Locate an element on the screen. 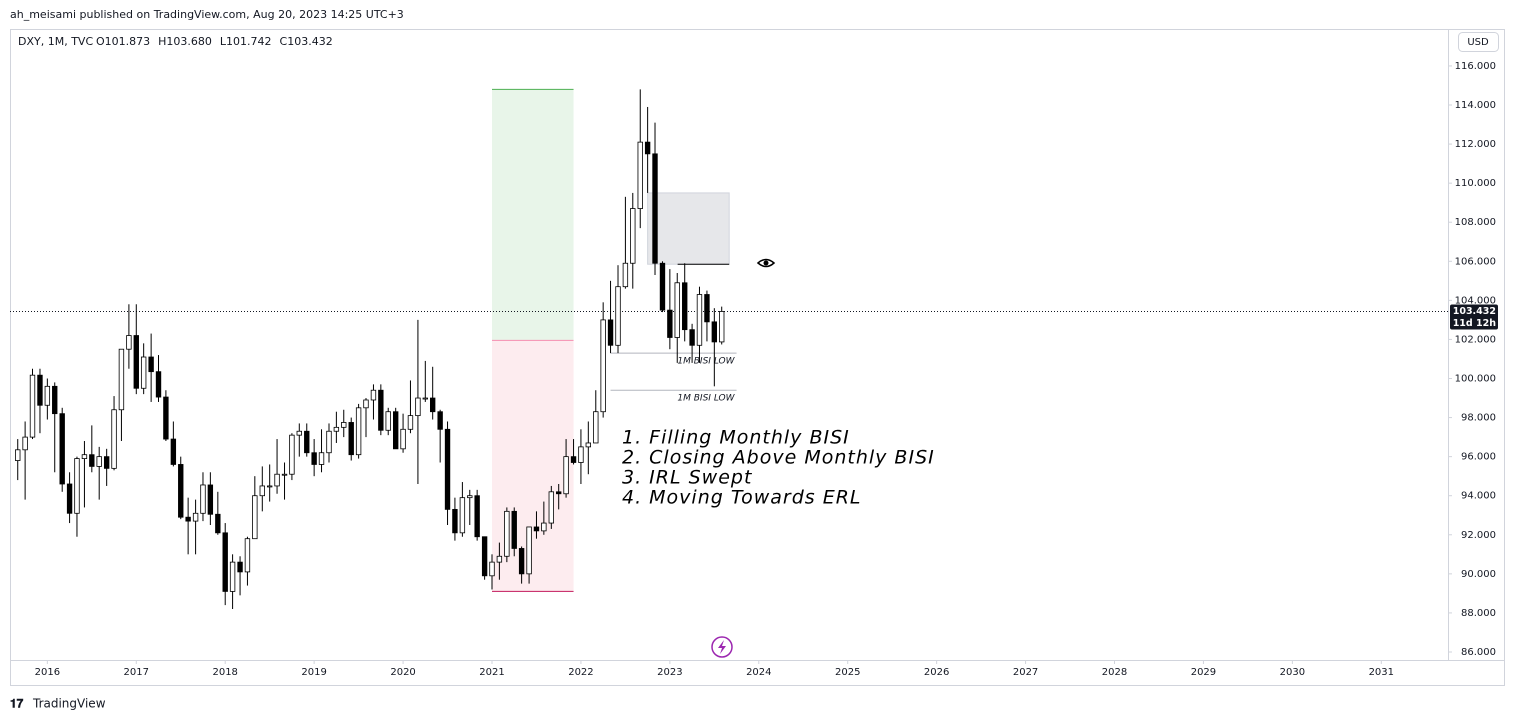 This screenshot has height=721, width=1515. currency-button is located at coordinates (1478, 42).